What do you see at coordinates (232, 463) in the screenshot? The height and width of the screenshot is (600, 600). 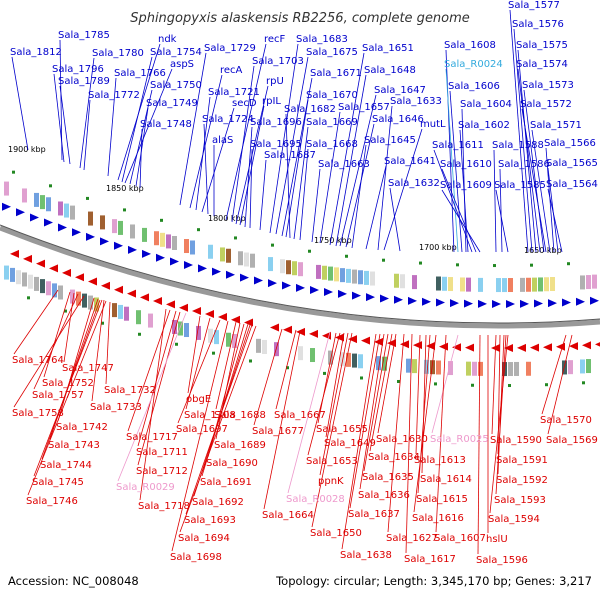 I see `reverse-gene-label: Sala_1690` at bounding box center [232, 463].